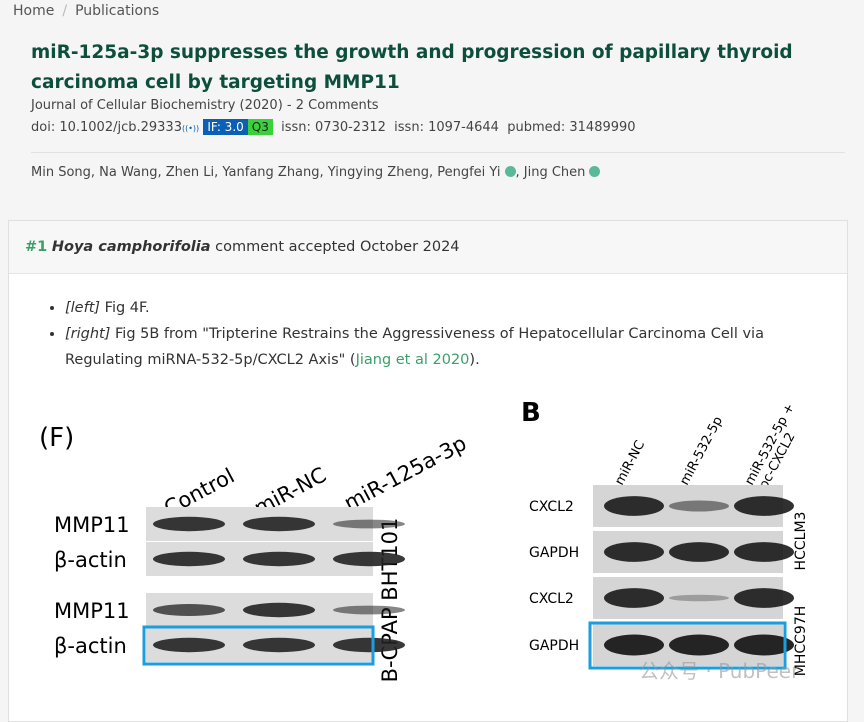  I want to click on author: Zhen Li, so click(194, 172).